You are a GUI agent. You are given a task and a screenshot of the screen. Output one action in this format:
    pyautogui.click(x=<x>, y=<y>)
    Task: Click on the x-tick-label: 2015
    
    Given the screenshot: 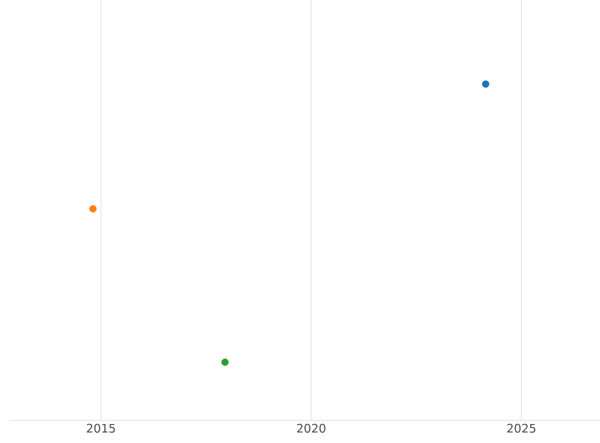 What is the action you would take?
    pyautogui.click(x=100, y=428)
    